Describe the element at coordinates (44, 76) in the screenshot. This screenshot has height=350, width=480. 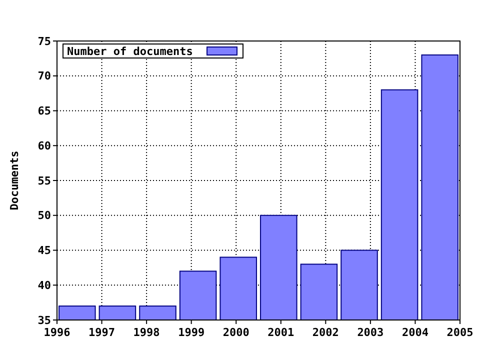
I see `y-tick-label: 70` at that location.